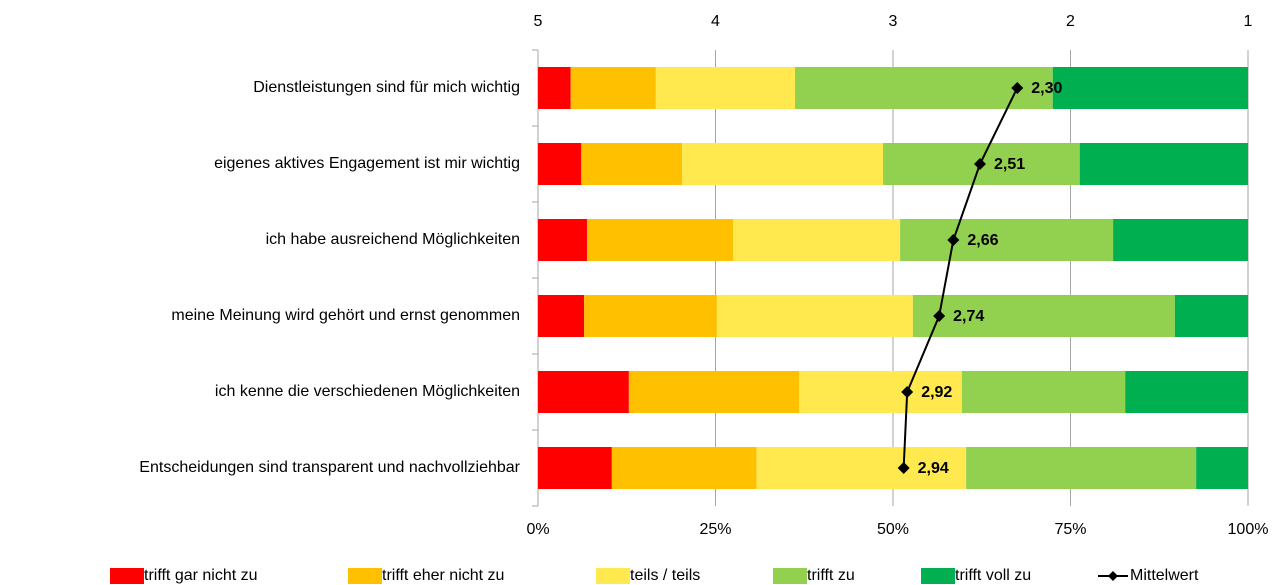  I want to click on x-tick-label: 75%, so click(1070, 529).